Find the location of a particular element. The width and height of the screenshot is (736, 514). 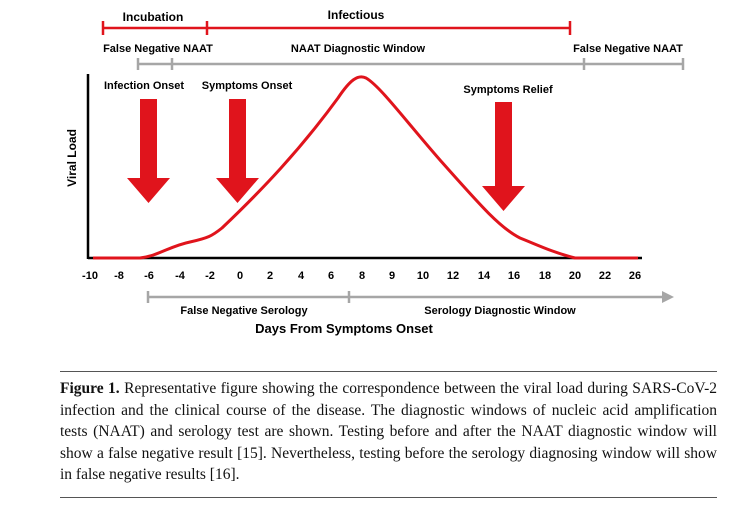

x-tick-label: 0 is located at coordinates (240, 276).